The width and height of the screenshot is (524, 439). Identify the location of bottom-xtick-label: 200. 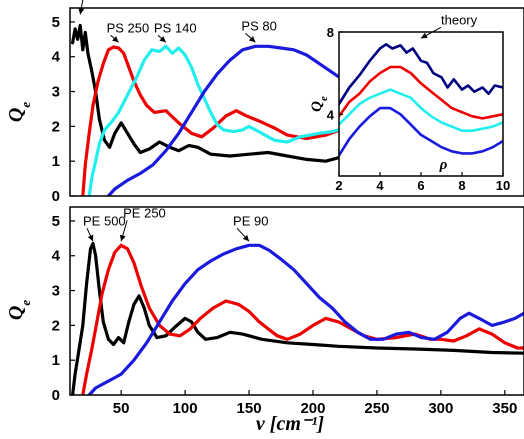
(312, 408).